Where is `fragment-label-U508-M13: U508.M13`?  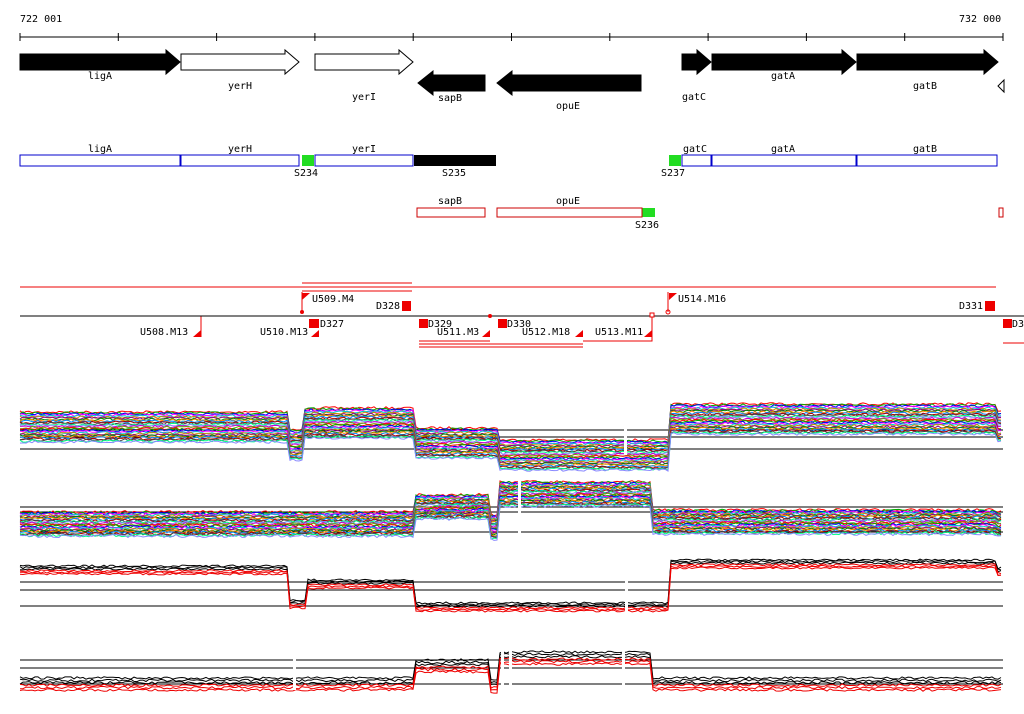 fragment-label-U508-M13: U508.M13 is located at coordinates (164, 332).